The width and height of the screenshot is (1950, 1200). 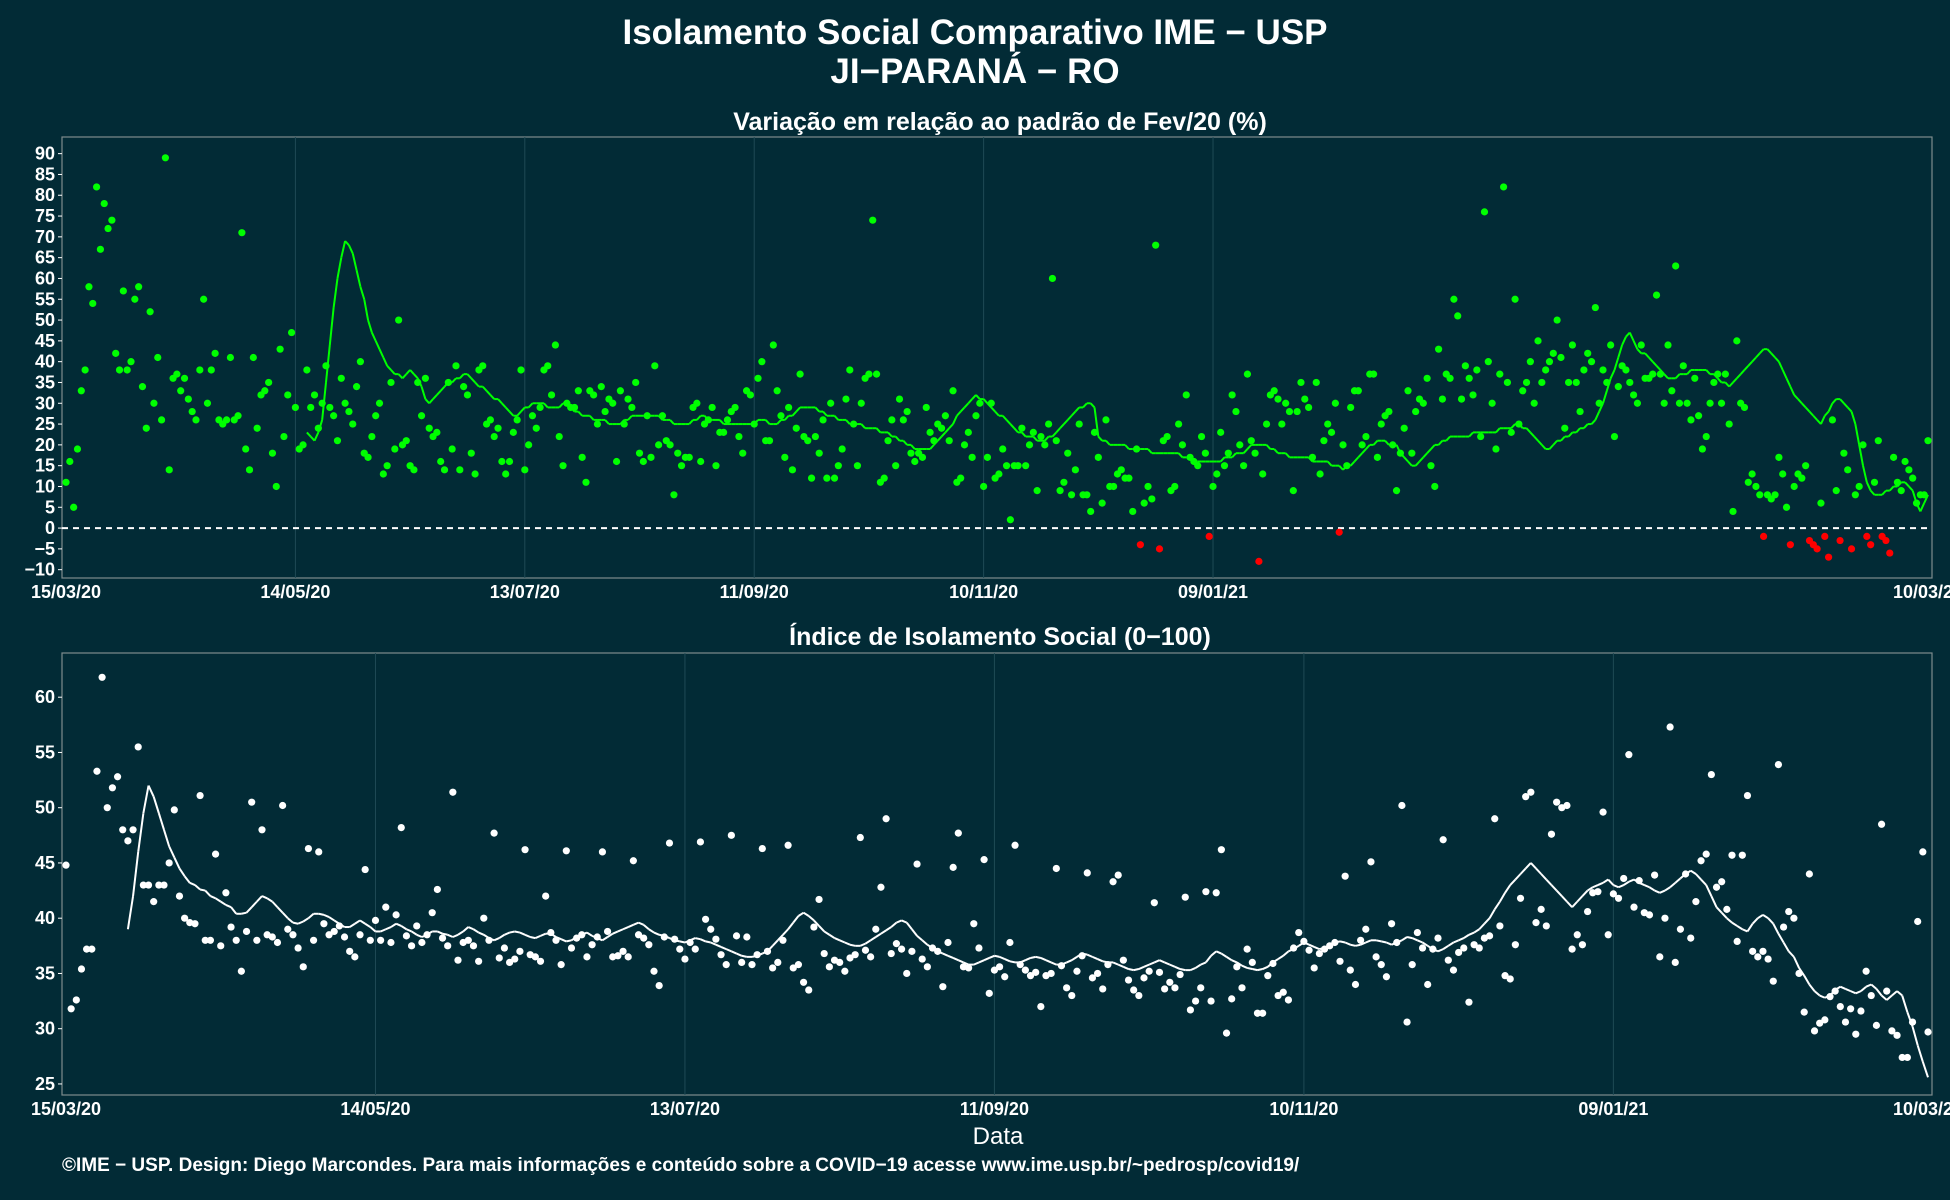 I want to click on variation-y-tick-label: −5, so click(x=44, y=549).